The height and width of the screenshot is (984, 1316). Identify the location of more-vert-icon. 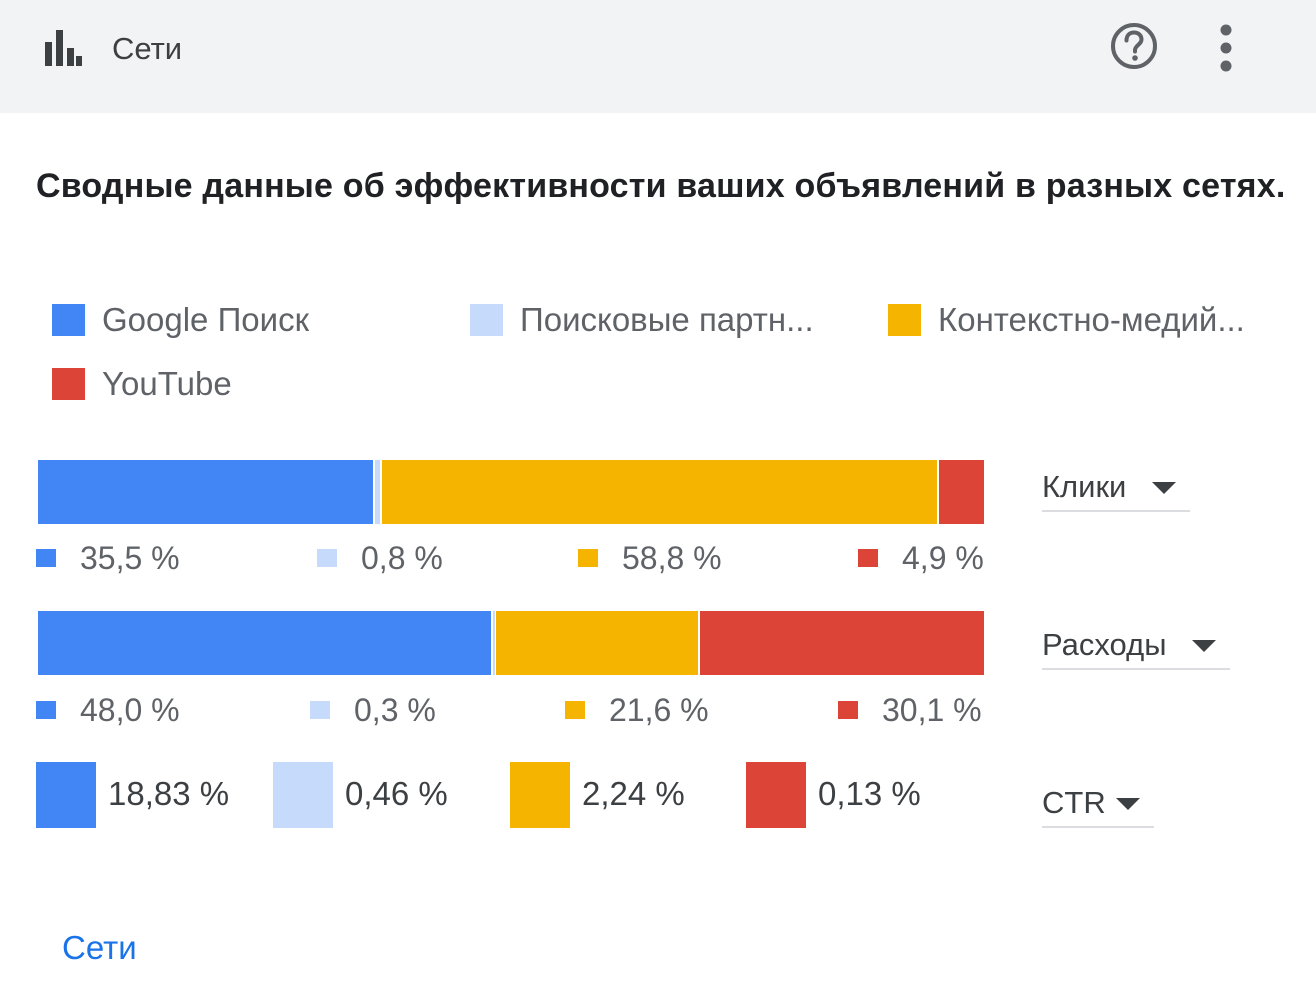
(1226, 48).